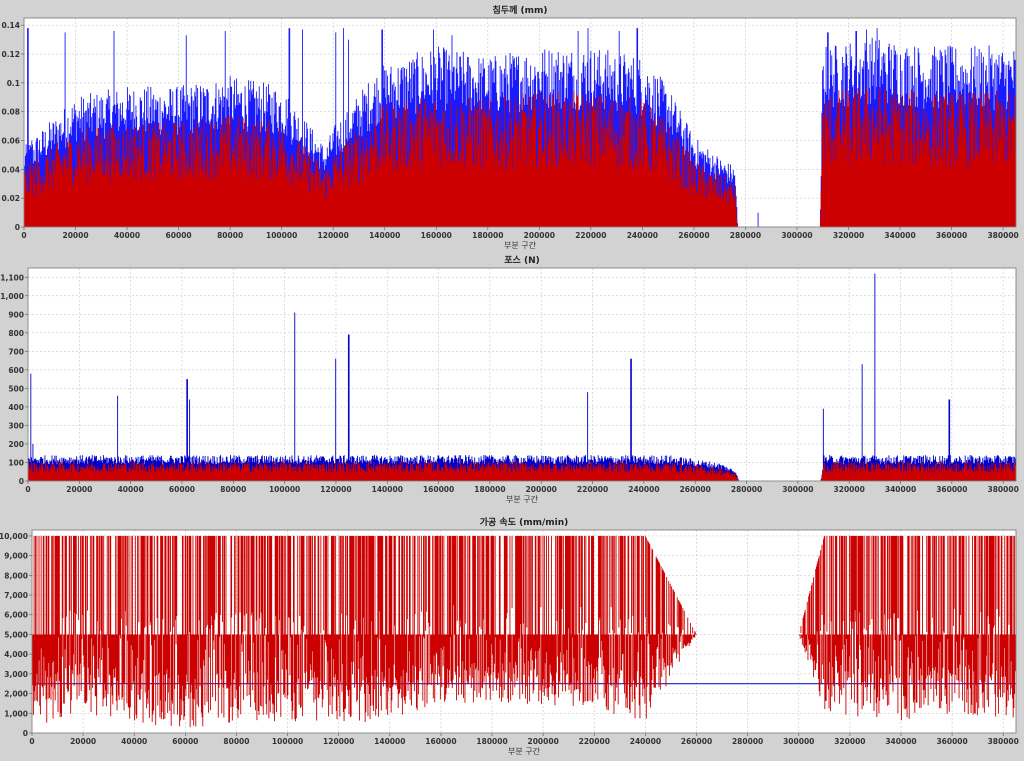 This screenshot has width=1024, height=761. Describe the element at coordinates (16, 634) in the screenshot. I see `y-tick-label: 5,000` at that location.